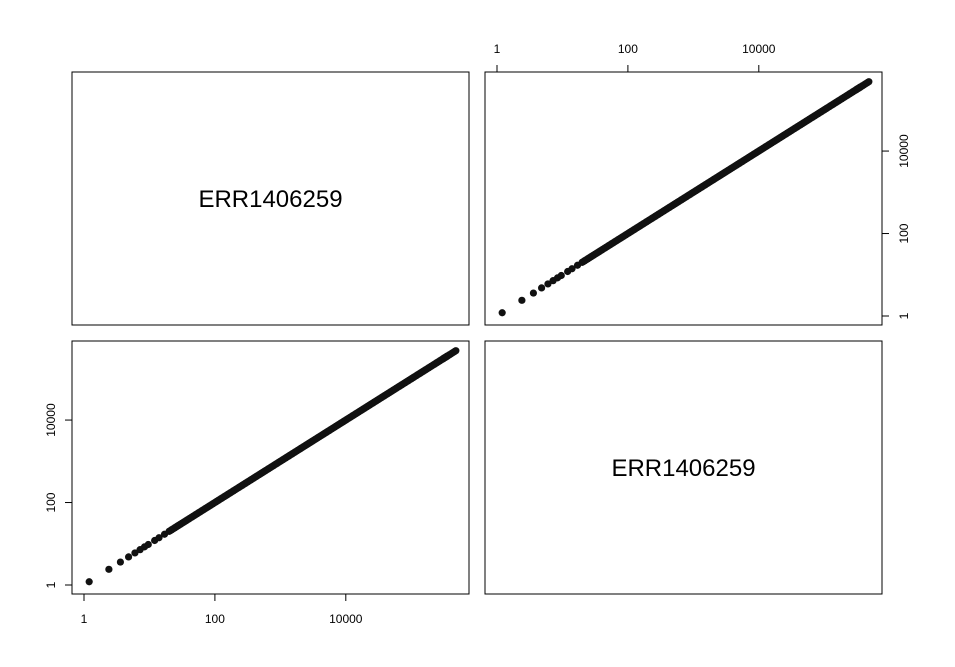 Image resolution: width=955 pixels, height=667 pixels. I want to click on bottom-axis: 1 100 10000, so click(222, 609).